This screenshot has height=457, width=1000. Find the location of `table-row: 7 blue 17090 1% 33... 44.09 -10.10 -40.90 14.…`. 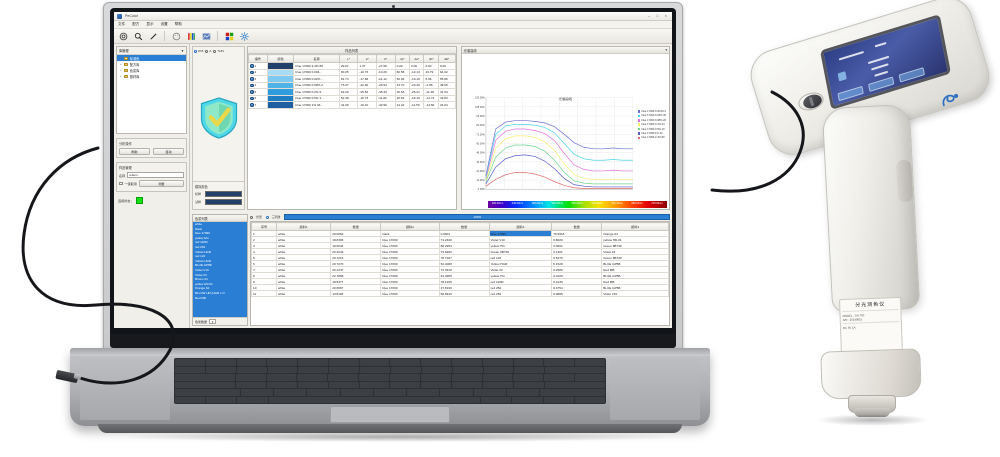

table-row: 7 blue 17090 1% 33... 44.09 -10.10 -40.90 14.… is located at coordinates (352, 105).